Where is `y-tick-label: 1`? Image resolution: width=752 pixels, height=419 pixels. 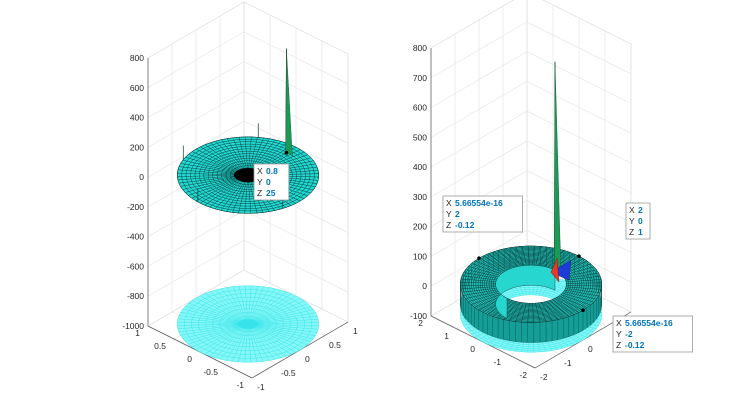
y-tick-label: 1 is located at coordinates (446, 336).